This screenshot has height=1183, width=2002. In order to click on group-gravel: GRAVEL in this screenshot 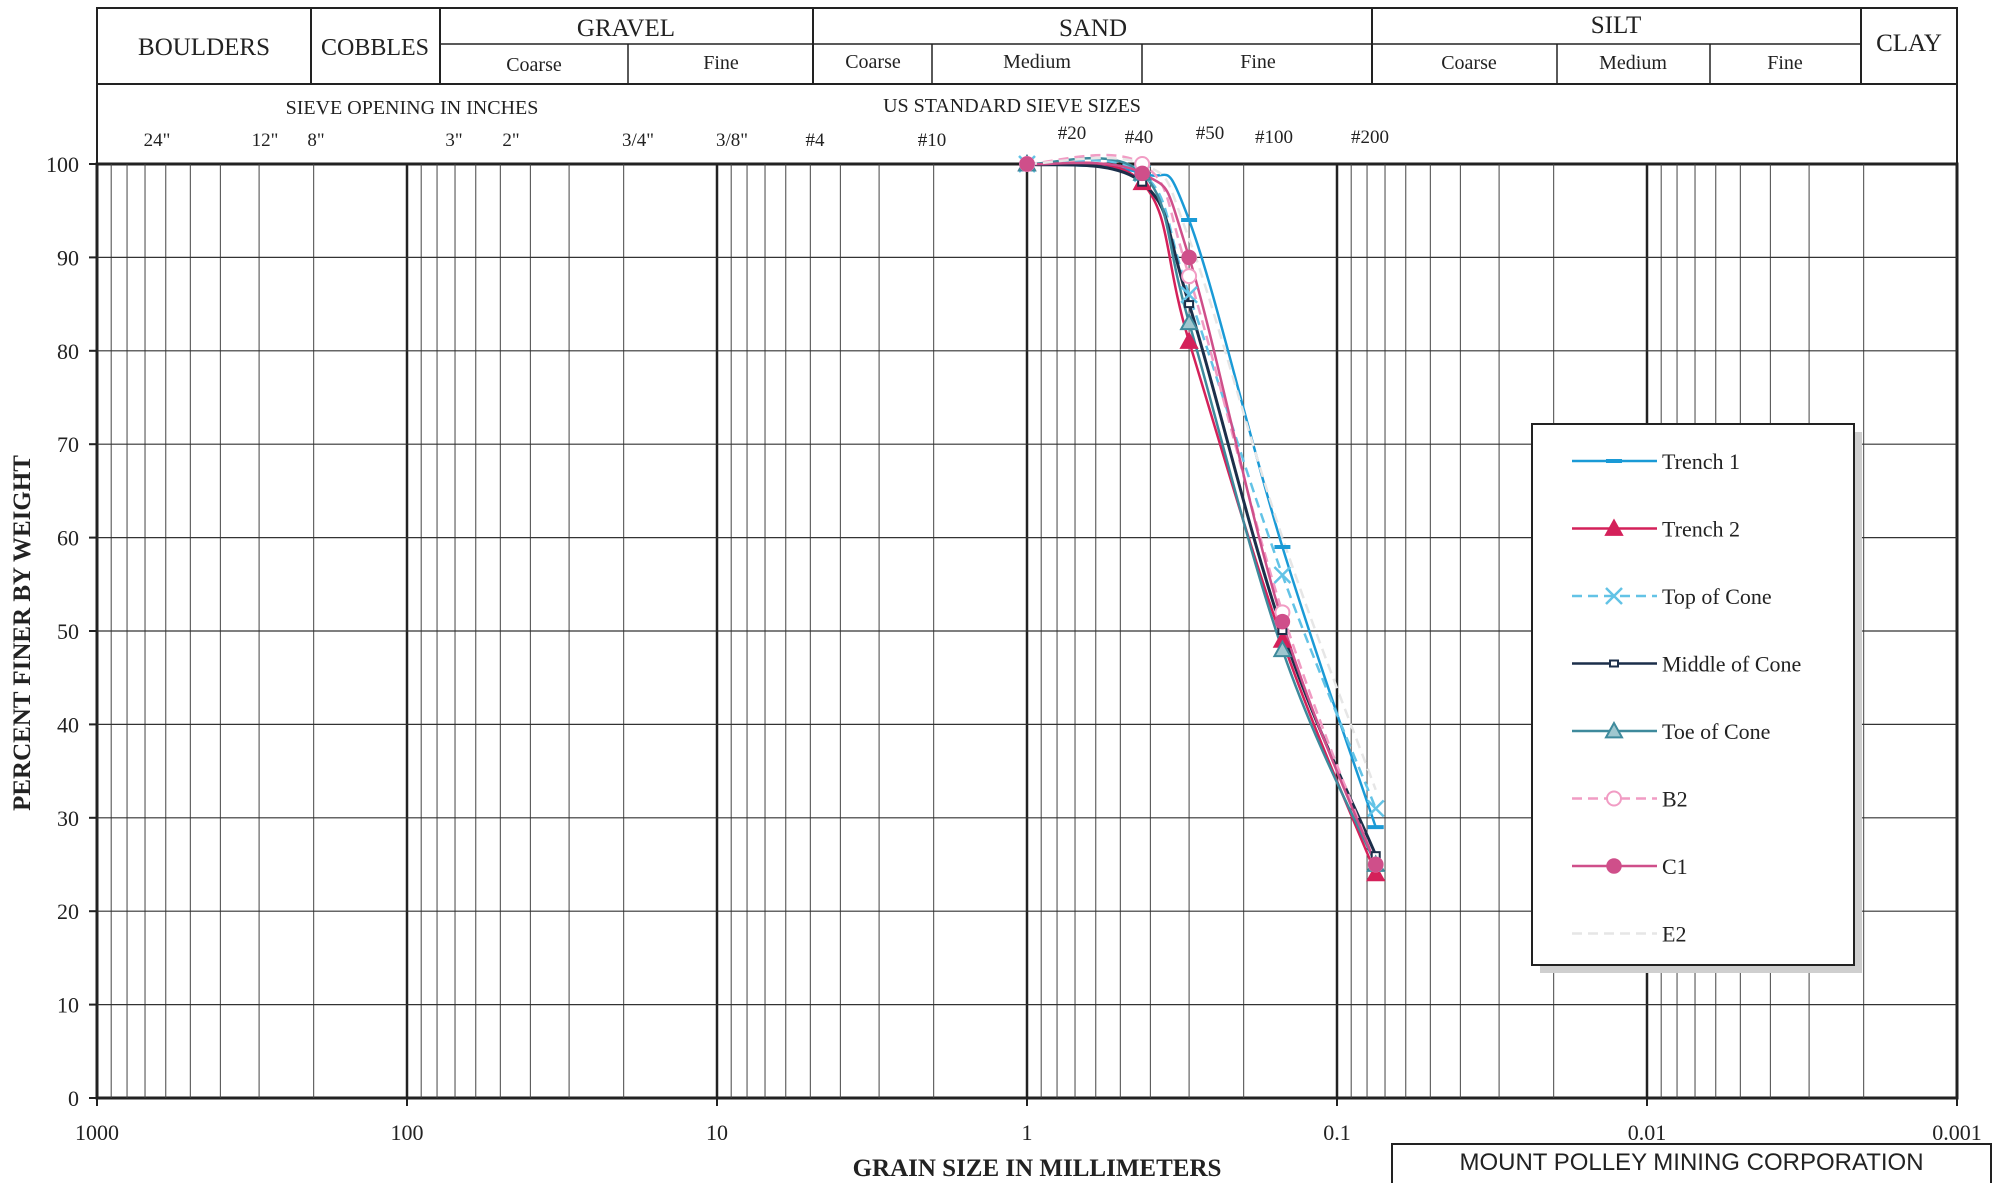, I will do `click(626, 28)`.